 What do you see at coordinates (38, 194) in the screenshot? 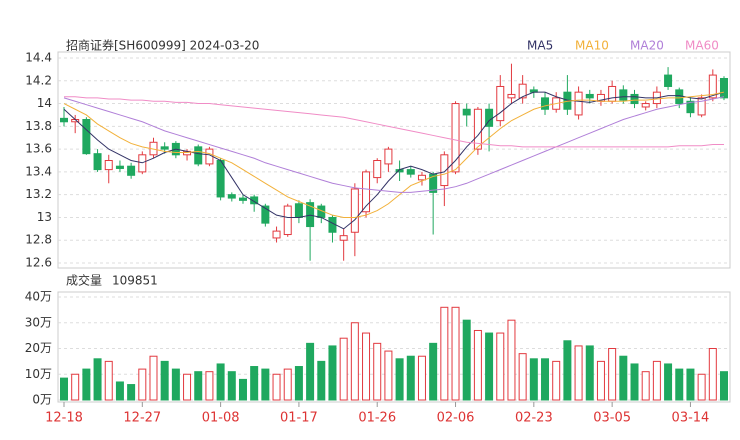
I see `y-tick-label: 13.2` at bounding box center [38, 194].